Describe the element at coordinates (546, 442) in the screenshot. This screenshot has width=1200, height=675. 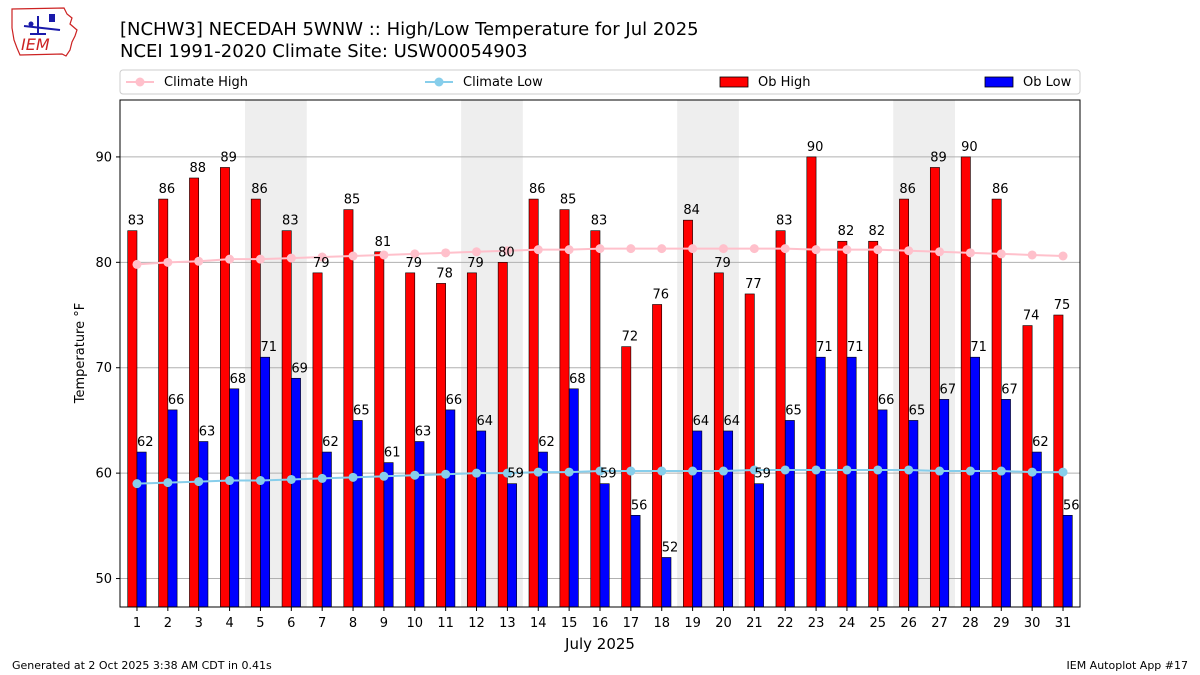
I see `ob-low-label-14: 62` at that location.